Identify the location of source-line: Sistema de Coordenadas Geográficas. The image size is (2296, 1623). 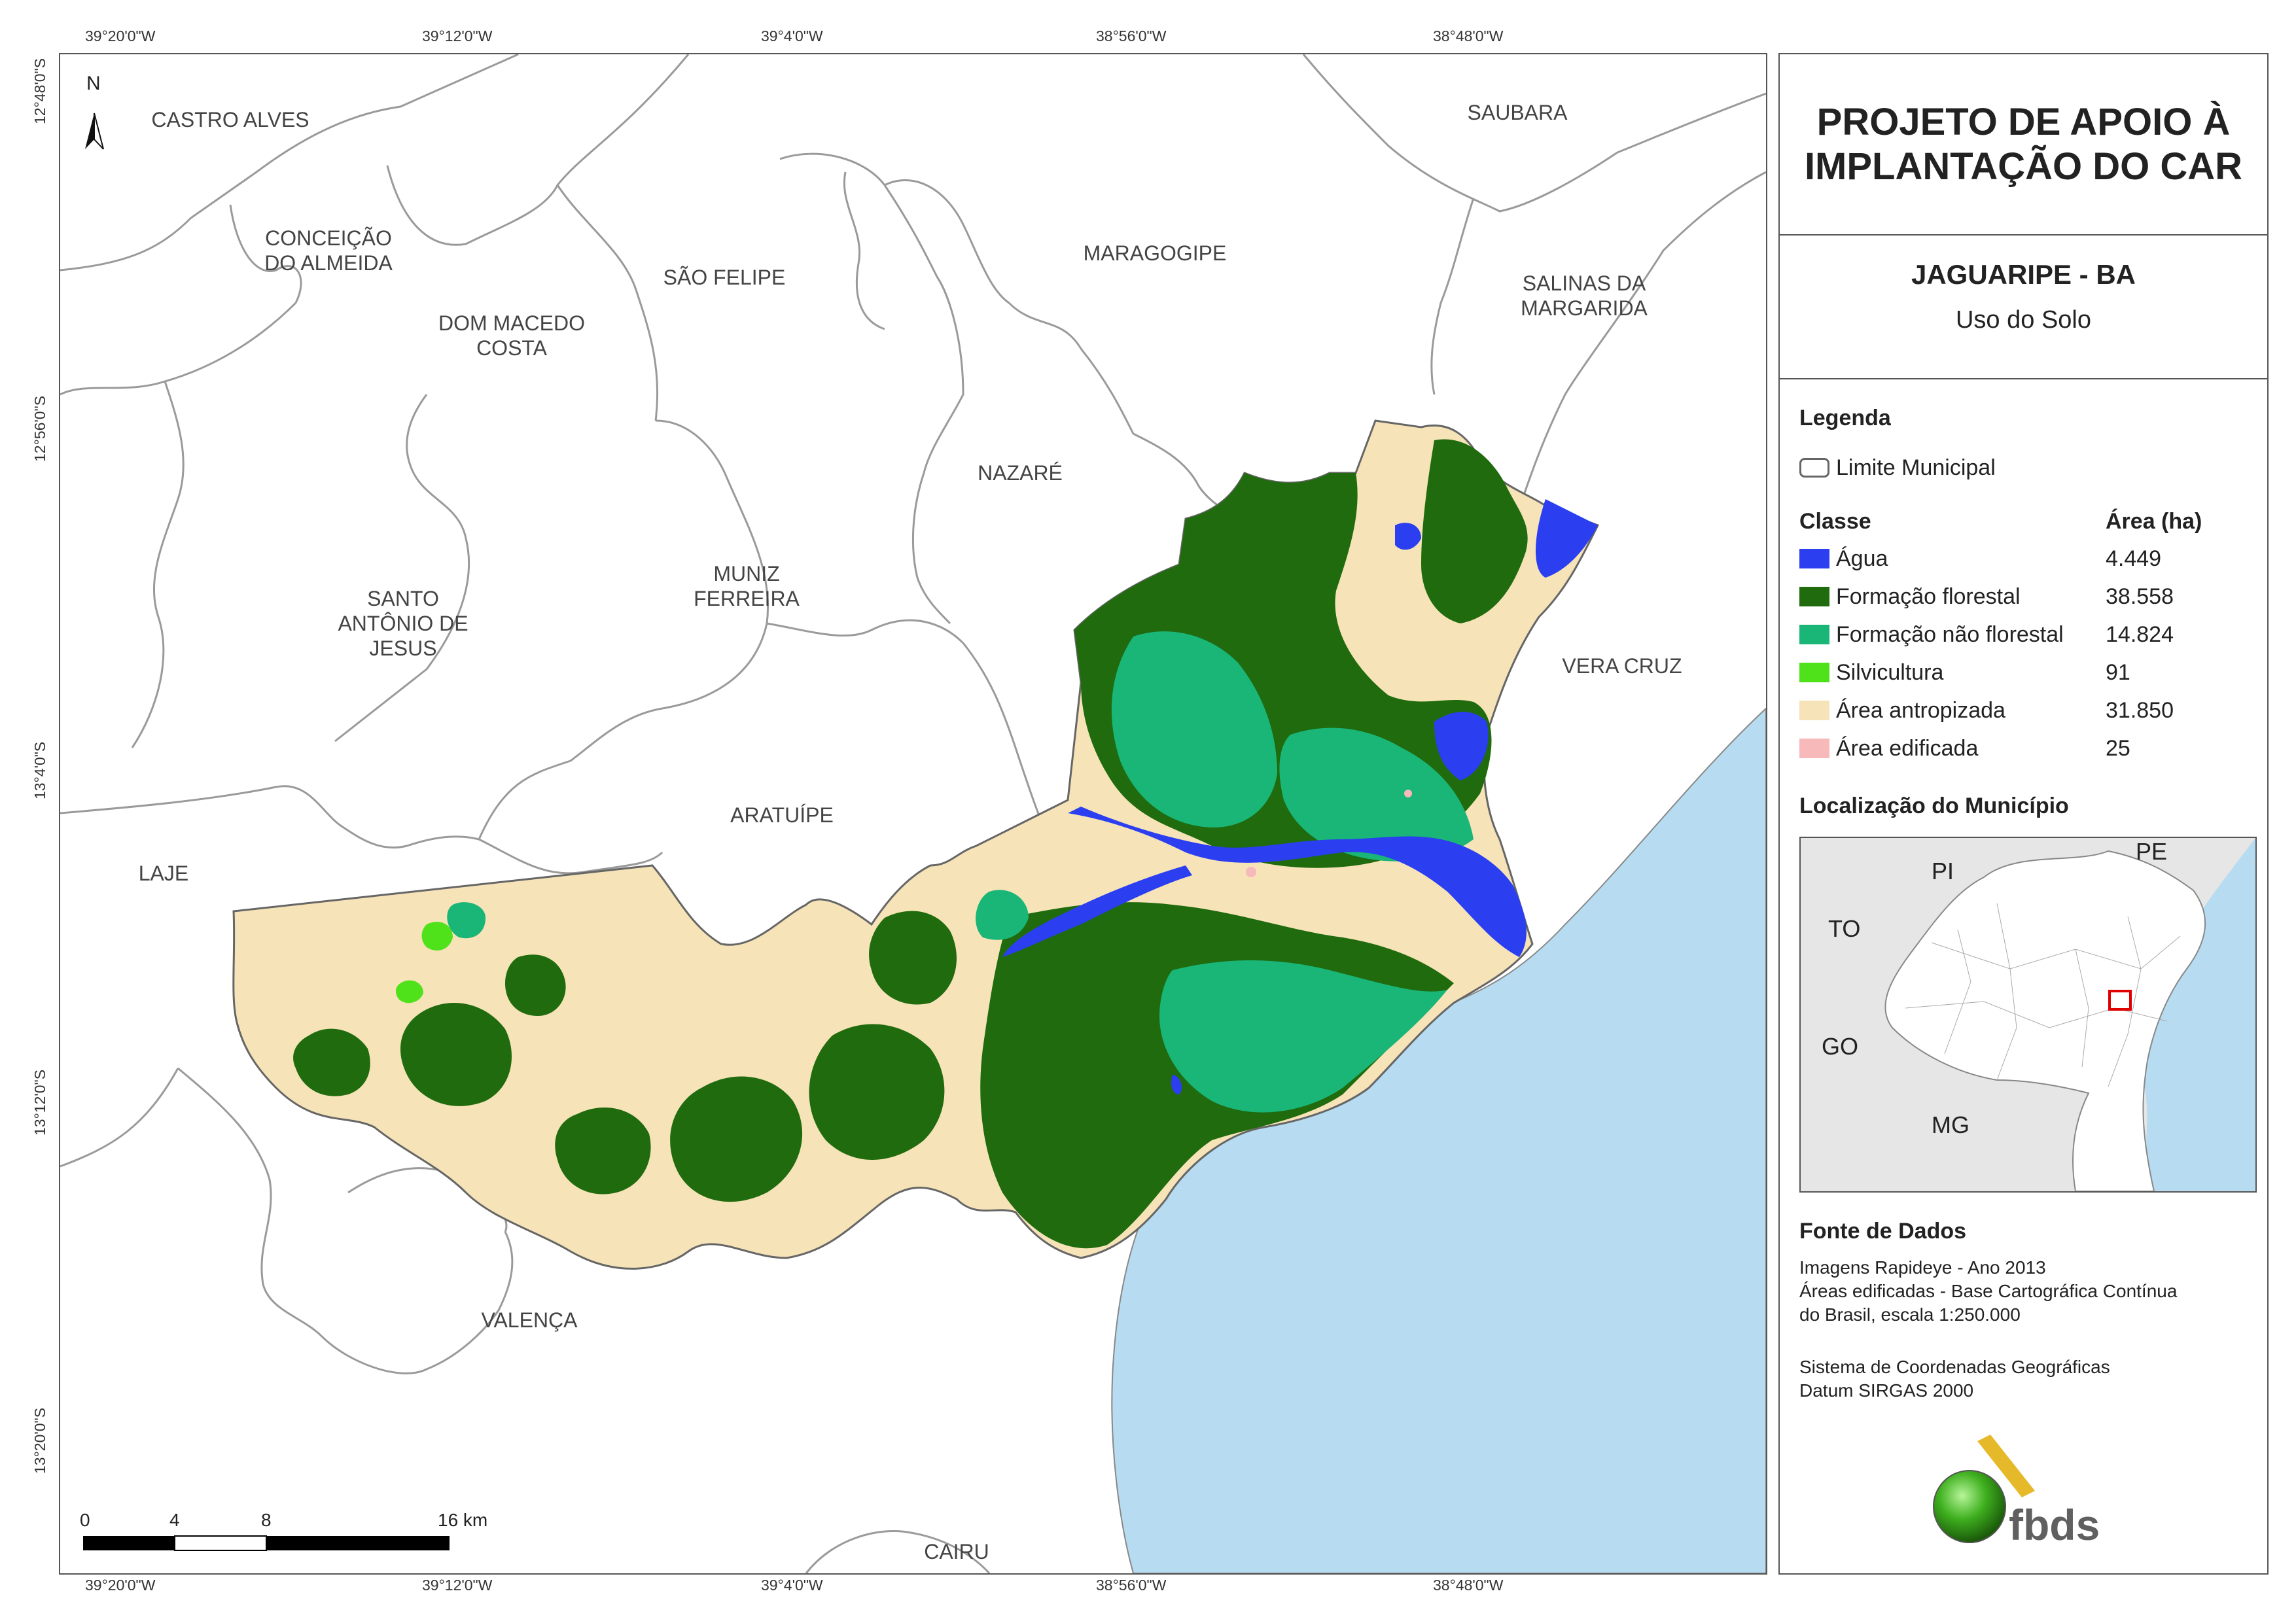
(1955, 1367).